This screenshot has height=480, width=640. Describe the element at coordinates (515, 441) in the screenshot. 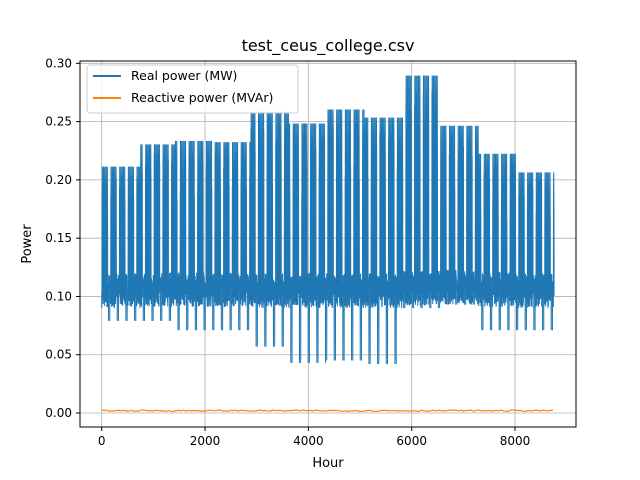

I see `x-tick-label: 8000` at that location.